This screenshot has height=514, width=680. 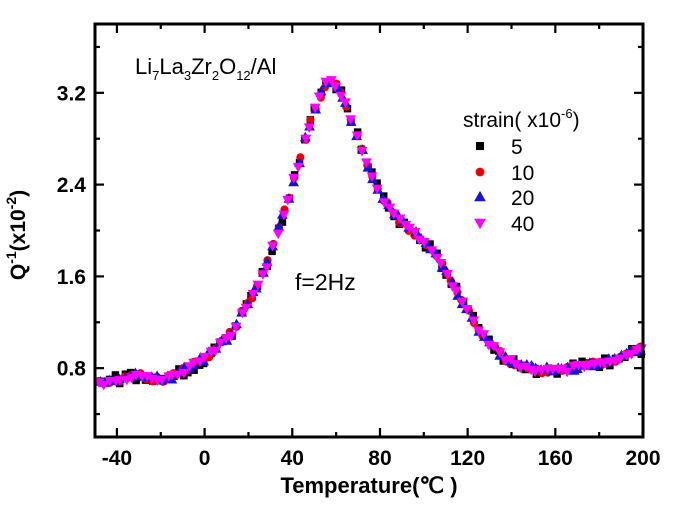 What do you see at coordinates (292, 458) in the screenshot?
I see `x-tick-label: 40` at bounding box center [292, 458].